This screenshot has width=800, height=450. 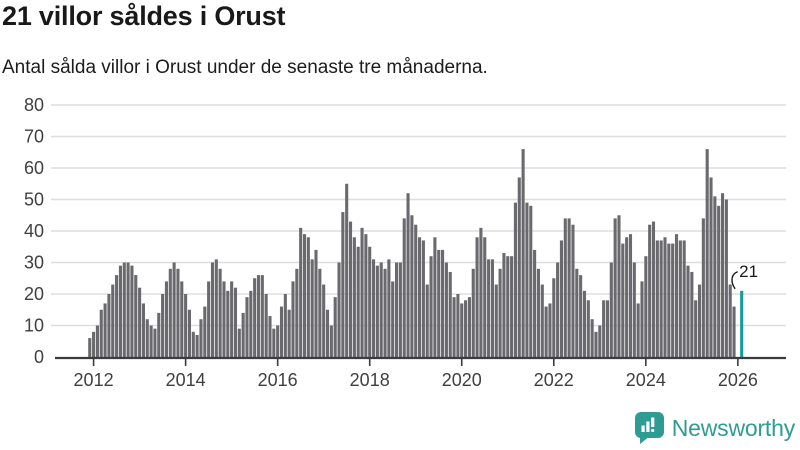 What do you see at coordinates (94, 380) in the screenshot?
I see `x-tick-label: 2012` at bounding box center [94, 380].